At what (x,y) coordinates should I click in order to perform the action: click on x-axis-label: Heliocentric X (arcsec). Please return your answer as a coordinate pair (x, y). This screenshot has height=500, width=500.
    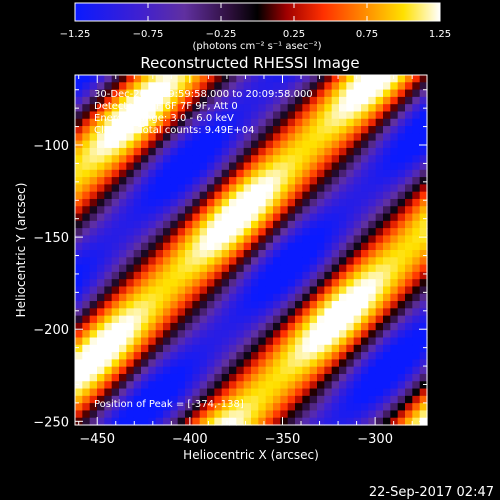
    Looking at the image, I should click on (251, 455).